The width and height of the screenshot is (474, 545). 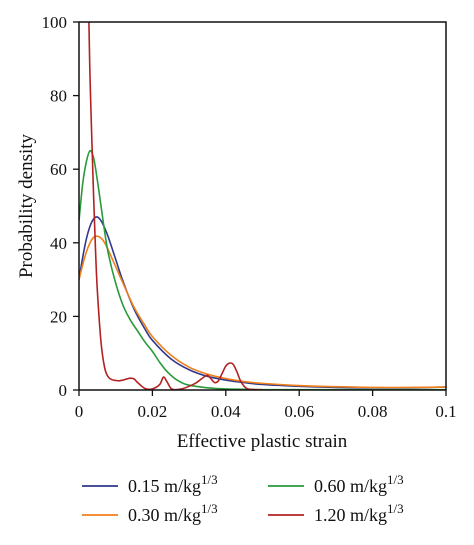 What do you see at coordinates (58, 316) in the screenshot?
I see `y-tick-label: 20` at bounding box center [58, 316].